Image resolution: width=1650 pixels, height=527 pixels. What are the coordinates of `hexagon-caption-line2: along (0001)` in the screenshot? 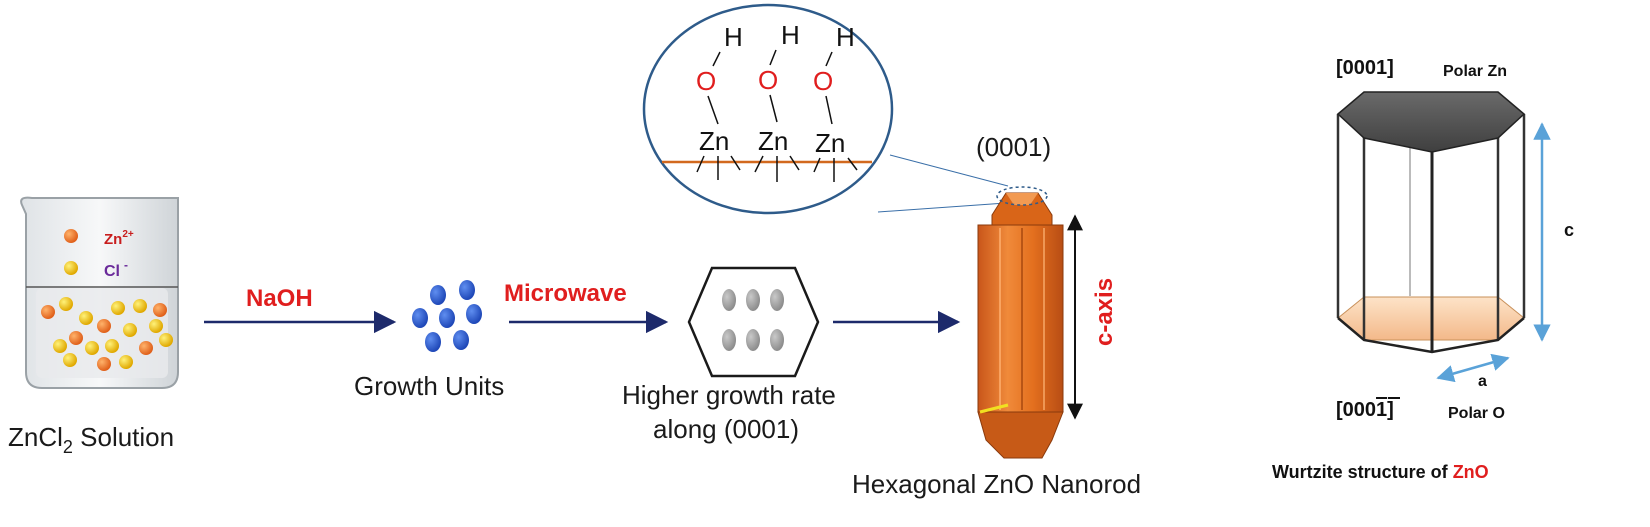 It's located at (726, 429).